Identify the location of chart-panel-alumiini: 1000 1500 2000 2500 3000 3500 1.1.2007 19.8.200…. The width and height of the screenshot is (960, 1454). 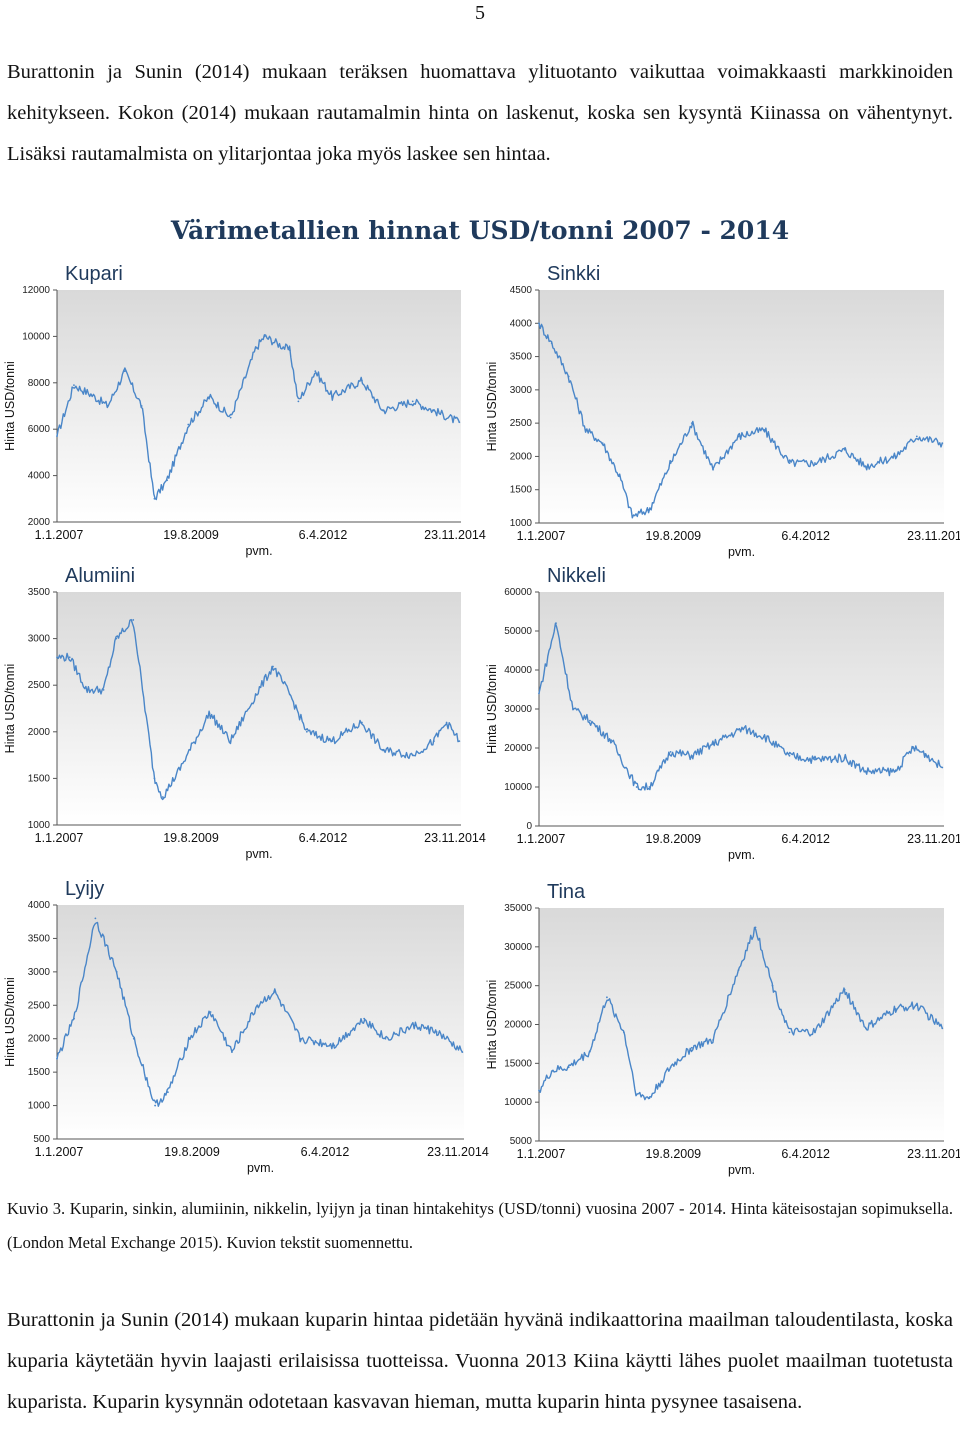
(244, 713).